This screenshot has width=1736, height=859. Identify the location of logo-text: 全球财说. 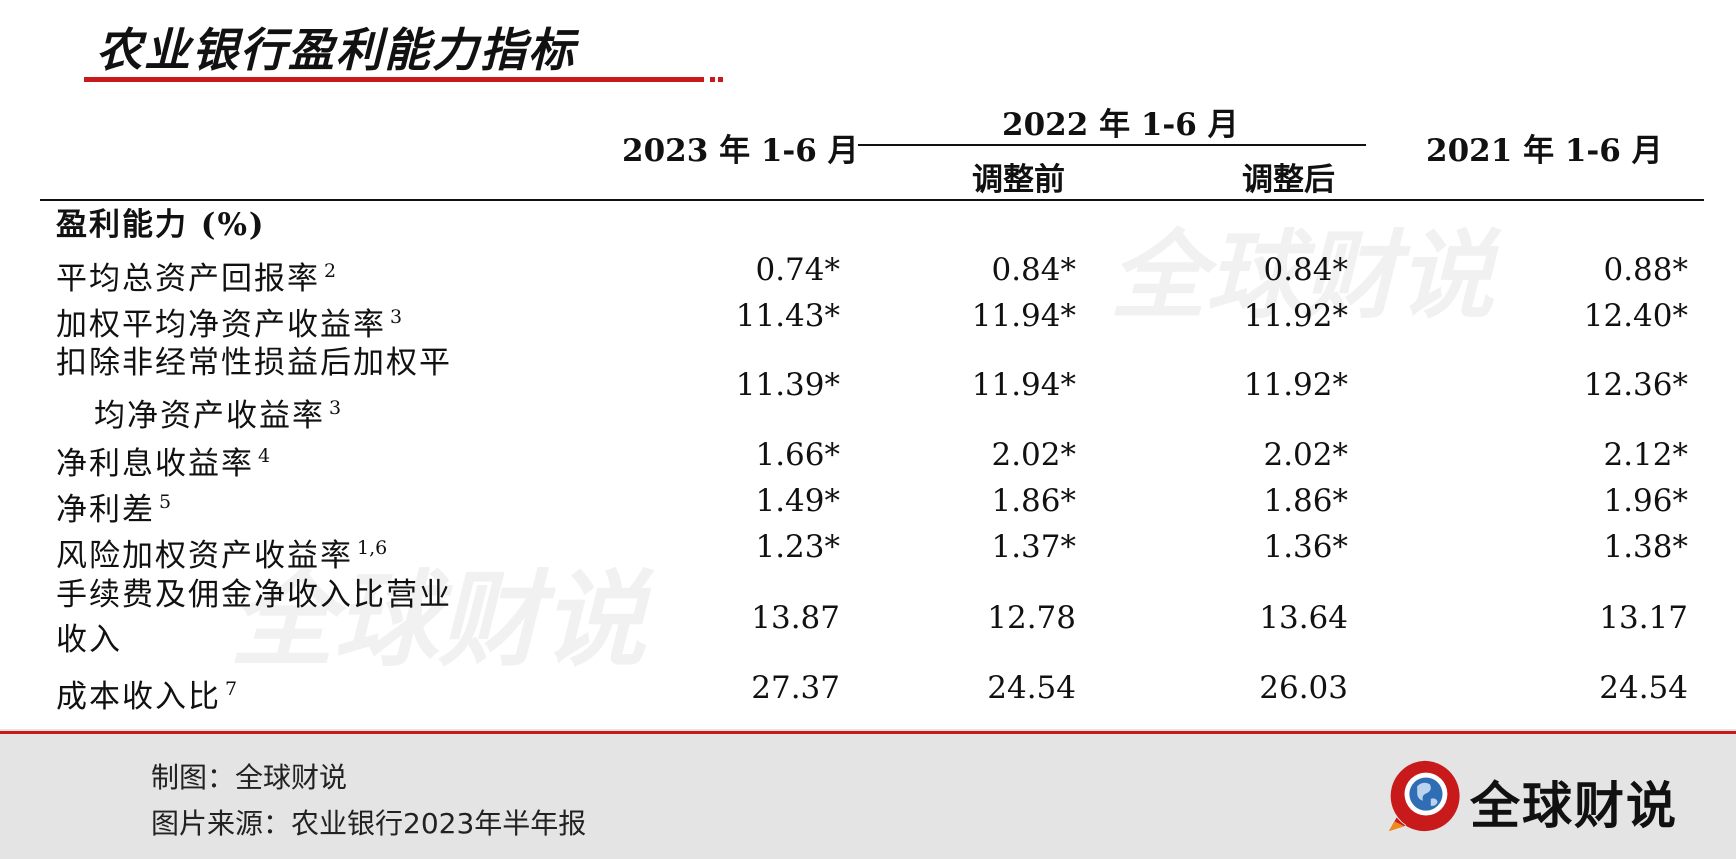
(1574, 806).